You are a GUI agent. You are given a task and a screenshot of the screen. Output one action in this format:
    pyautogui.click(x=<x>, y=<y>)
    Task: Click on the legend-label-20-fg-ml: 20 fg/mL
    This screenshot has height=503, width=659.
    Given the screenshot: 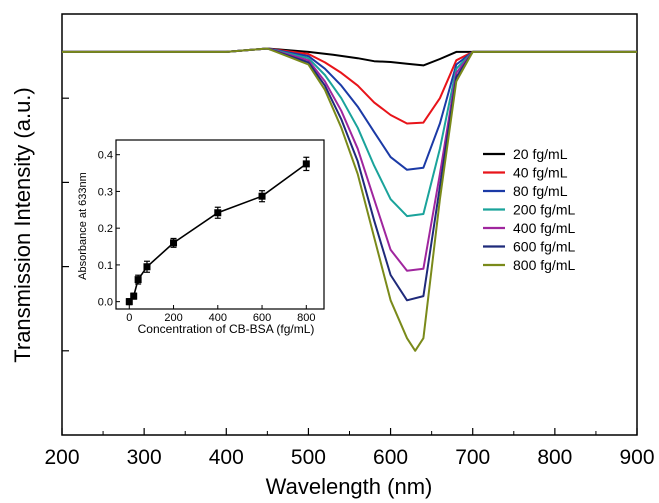 What is the action you would take?
    pyautogui.click(x=540, y=154)
    